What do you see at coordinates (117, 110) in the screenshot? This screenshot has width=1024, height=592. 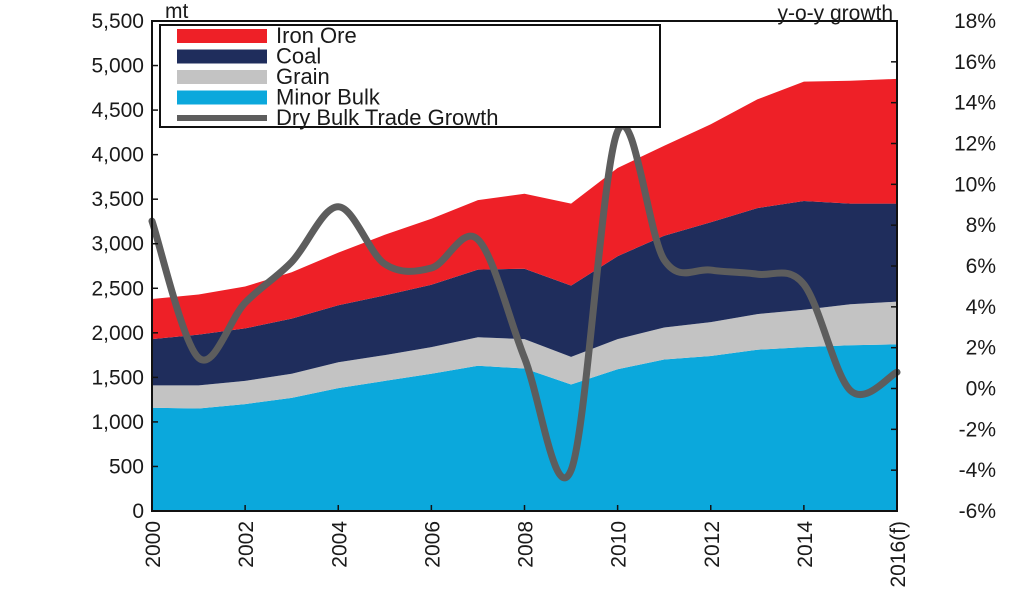 I see `left-tick-label: 4,500` at bounding box center [117, 110].